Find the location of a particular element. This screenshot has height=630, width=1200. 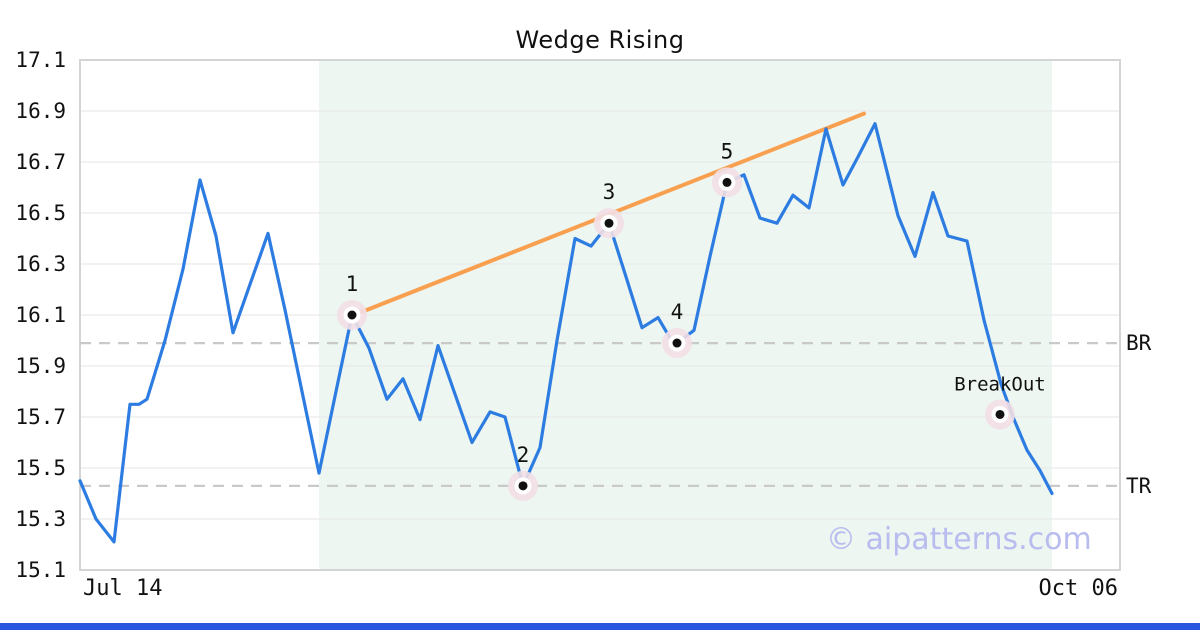

y-tick-17.1: 17.1 is located at coordinates (40, 60).